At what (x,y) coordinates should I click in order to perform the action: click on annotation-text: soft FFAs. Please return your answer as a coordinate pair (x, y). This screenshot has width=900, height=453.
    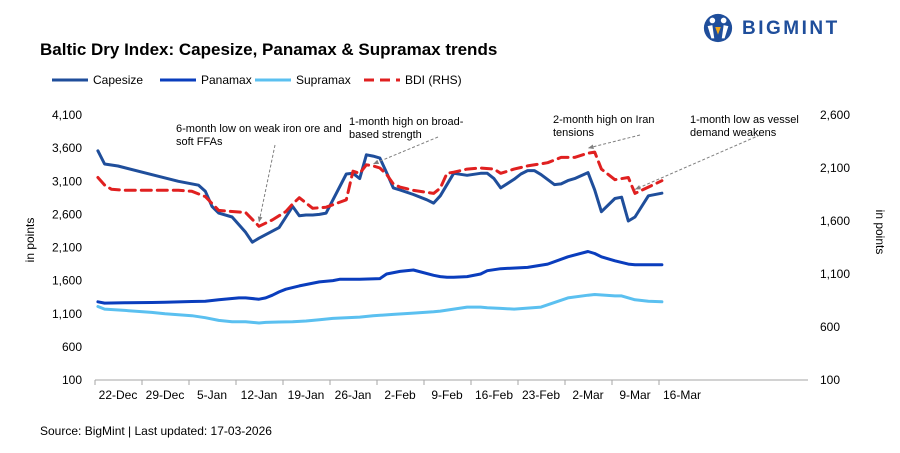
    Looking at the image, I should click on (199, 142).